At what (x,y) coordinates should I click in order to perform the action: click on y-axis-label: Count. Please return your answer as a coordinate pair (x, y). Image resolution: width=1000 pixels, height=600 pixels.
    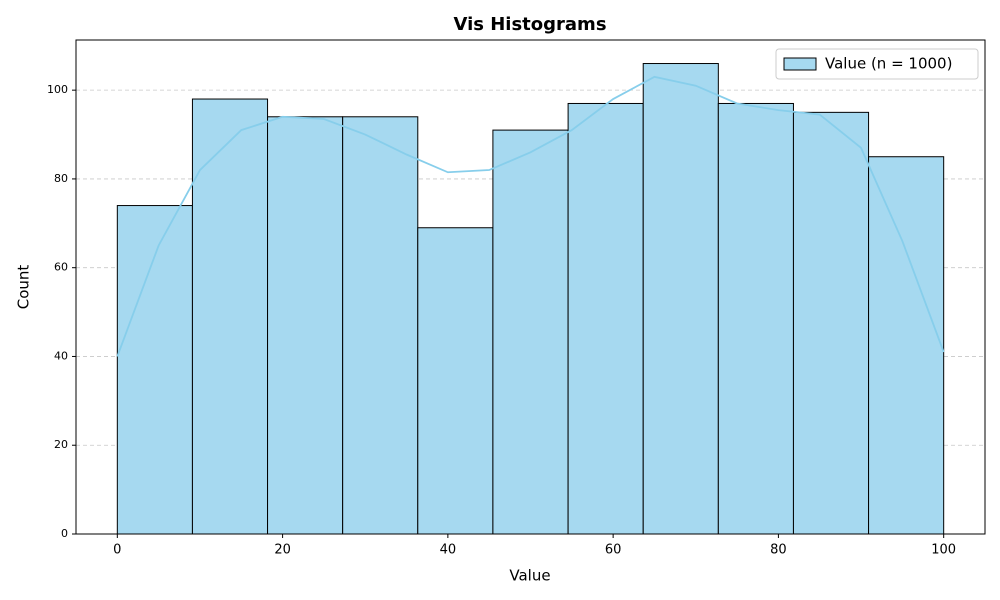
    Looking at the image, I should click on (24, 287).